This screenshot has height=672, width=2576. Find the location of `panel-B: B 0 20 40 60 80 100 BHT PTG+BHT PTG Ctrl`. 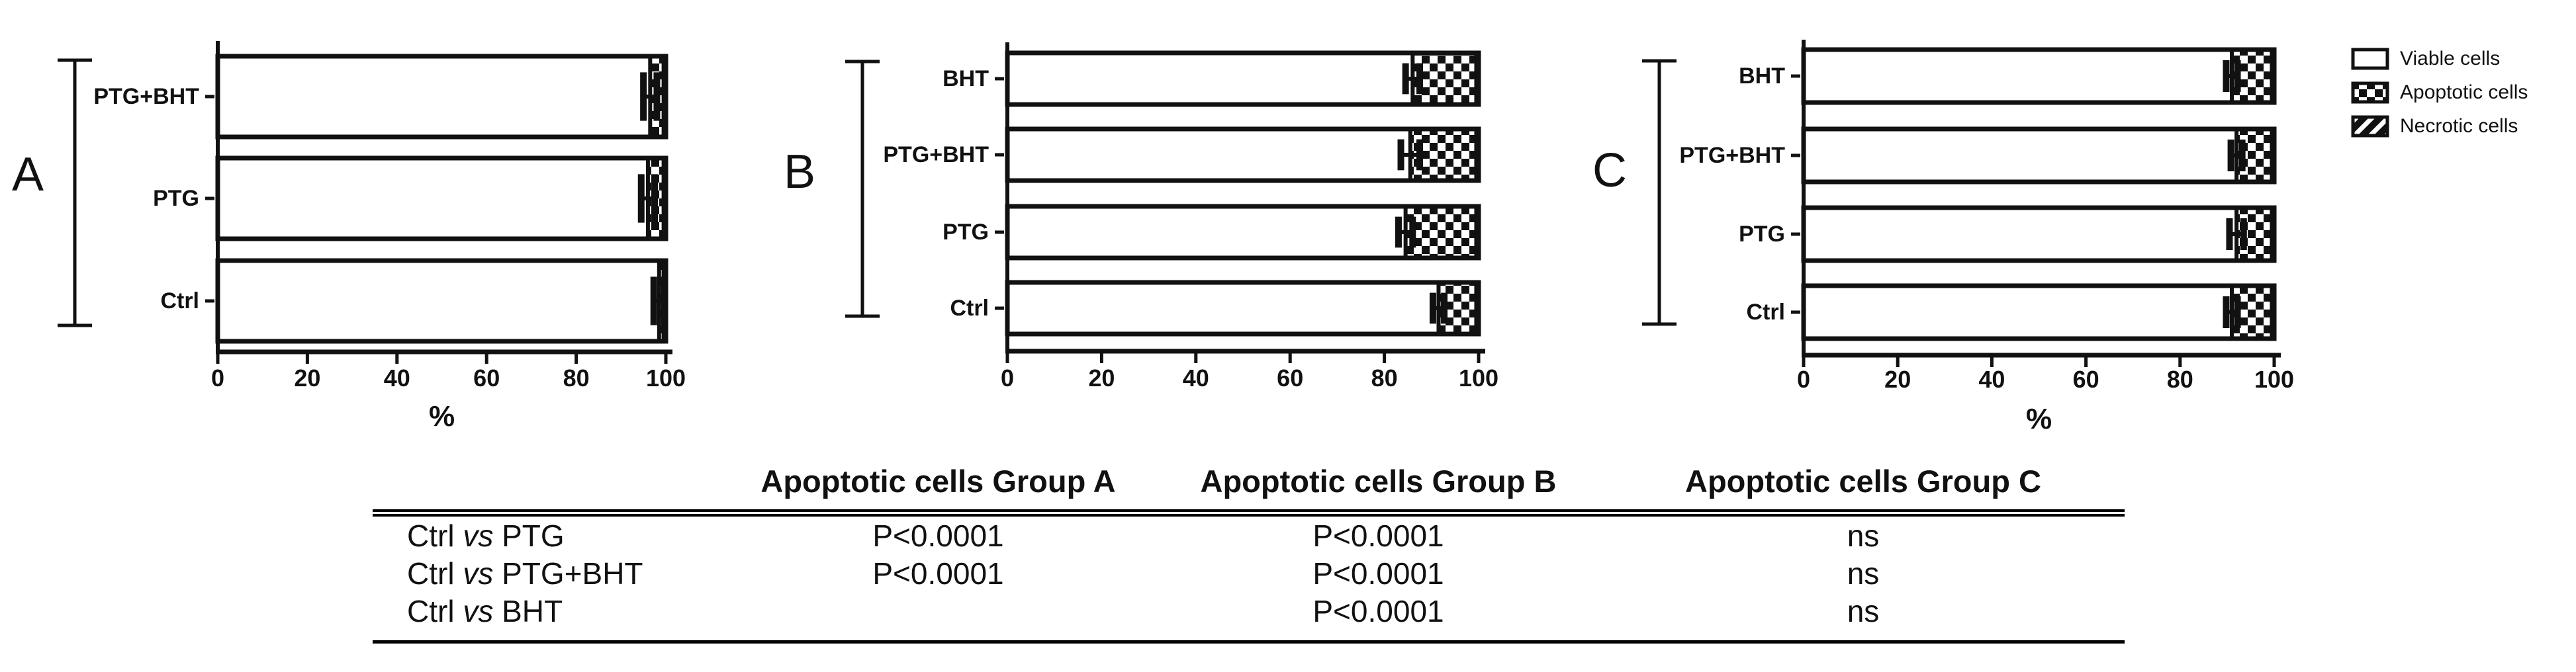

panel-B: B 0 20 40 60 80 100 BHT PTG+BHT PTG Ctrl is located at coordinates (1141, 217).